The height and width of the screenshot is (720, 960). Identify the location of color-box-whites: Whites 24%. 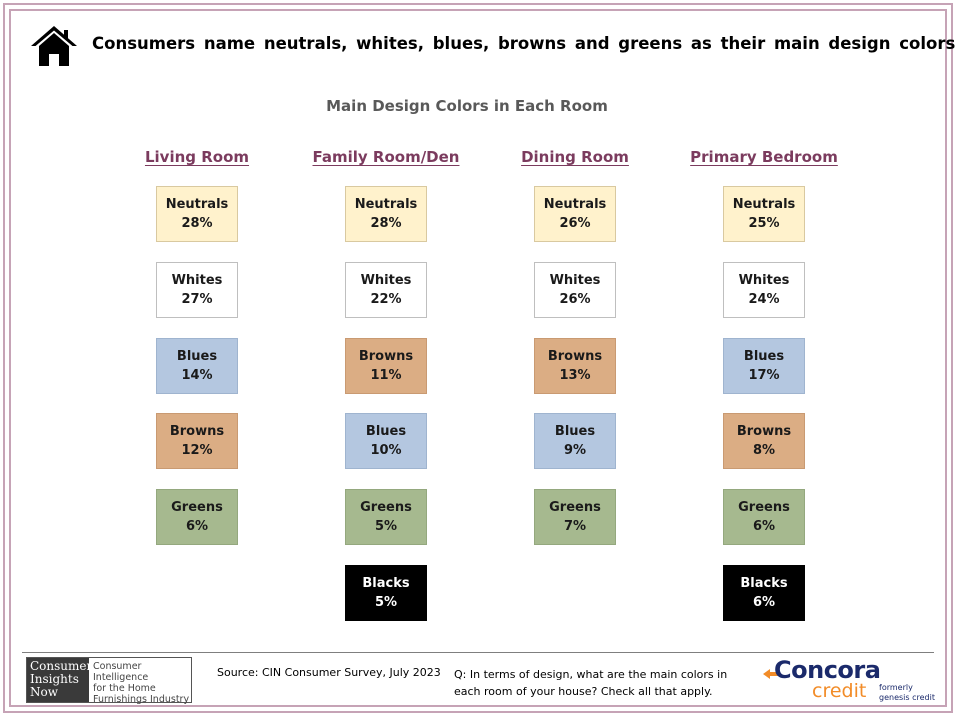
(764, 290).